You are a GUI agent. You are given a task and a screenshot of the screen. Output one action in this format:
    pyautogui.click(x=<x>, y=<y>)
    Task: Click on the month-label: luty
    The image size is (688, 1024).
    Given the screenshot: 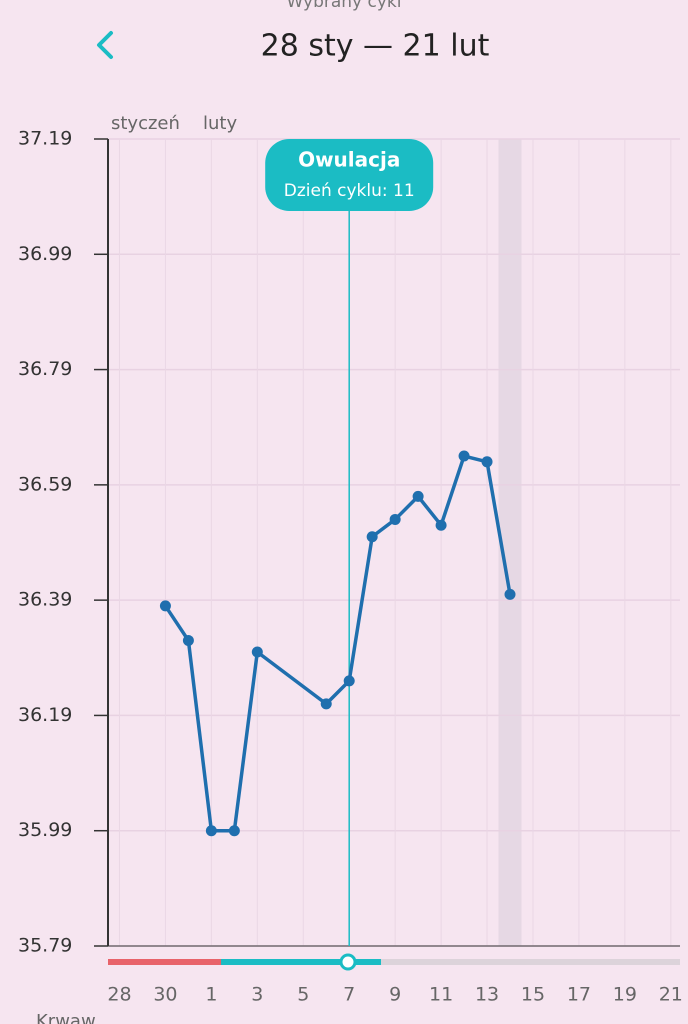 What is the action you would take?
    pyautogui.click(x=220, y=123)
    